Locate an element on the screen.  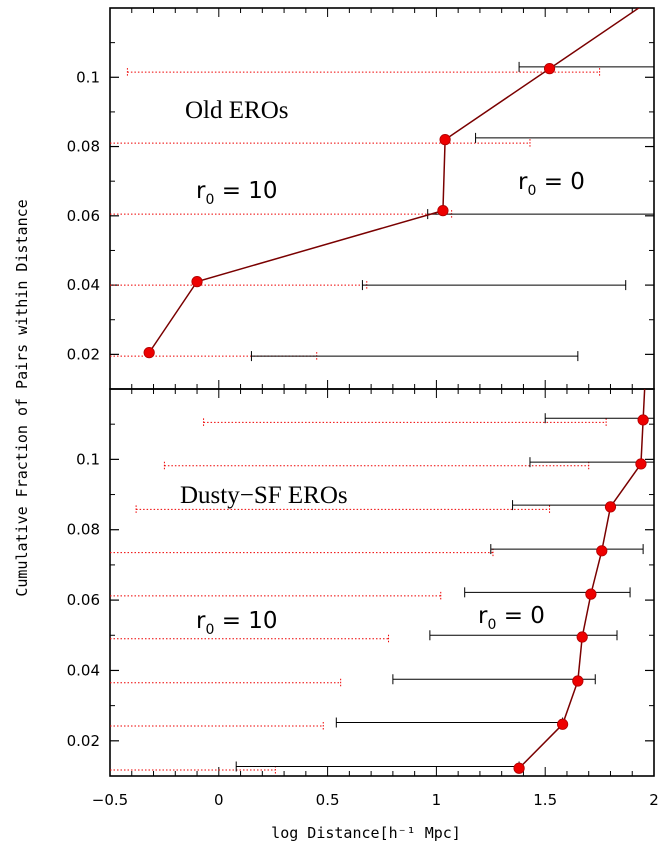
x-tick-label: 0.5 is located at coordinates (328, 800).